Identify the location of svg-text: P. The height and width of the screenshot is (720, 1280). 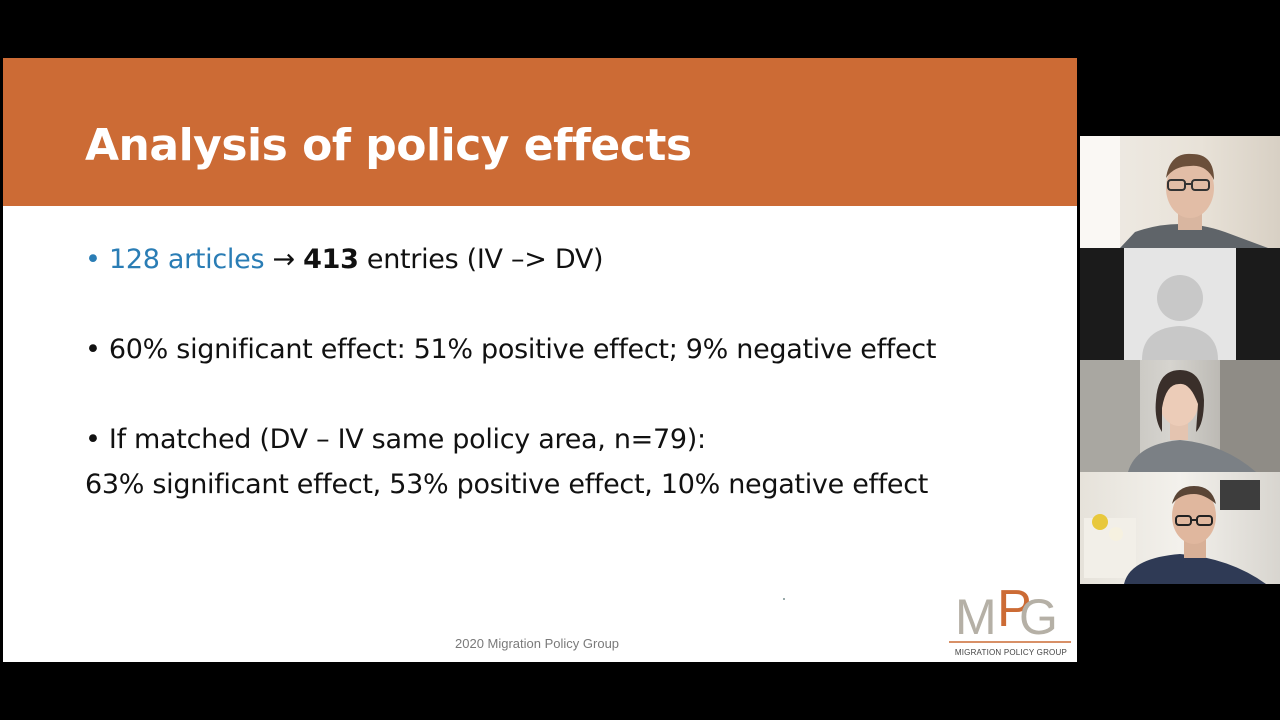
(1014, 609).